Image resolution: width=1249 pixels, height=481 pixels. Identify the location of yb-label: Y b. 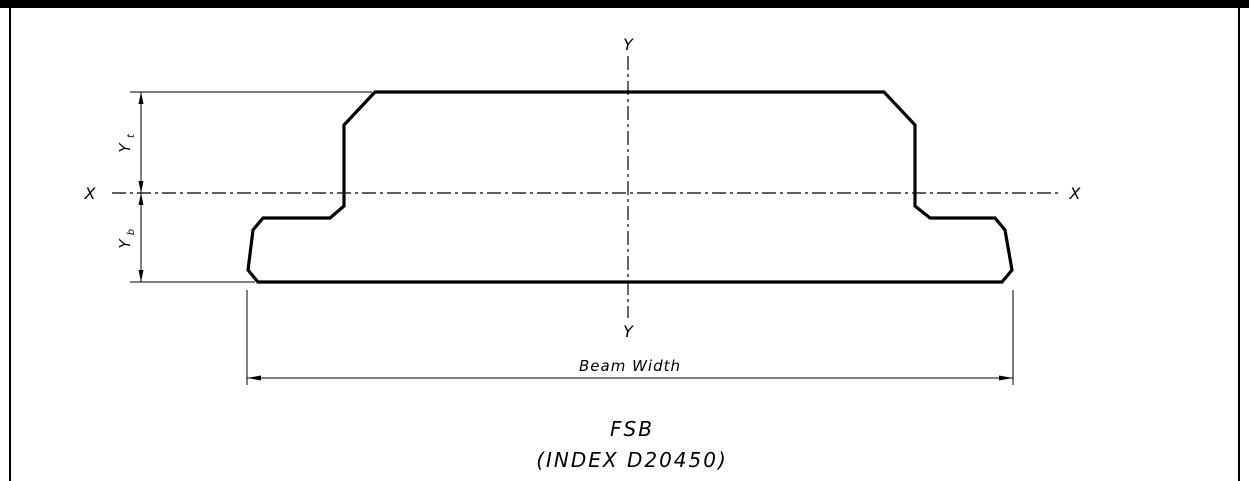
(126, 239).